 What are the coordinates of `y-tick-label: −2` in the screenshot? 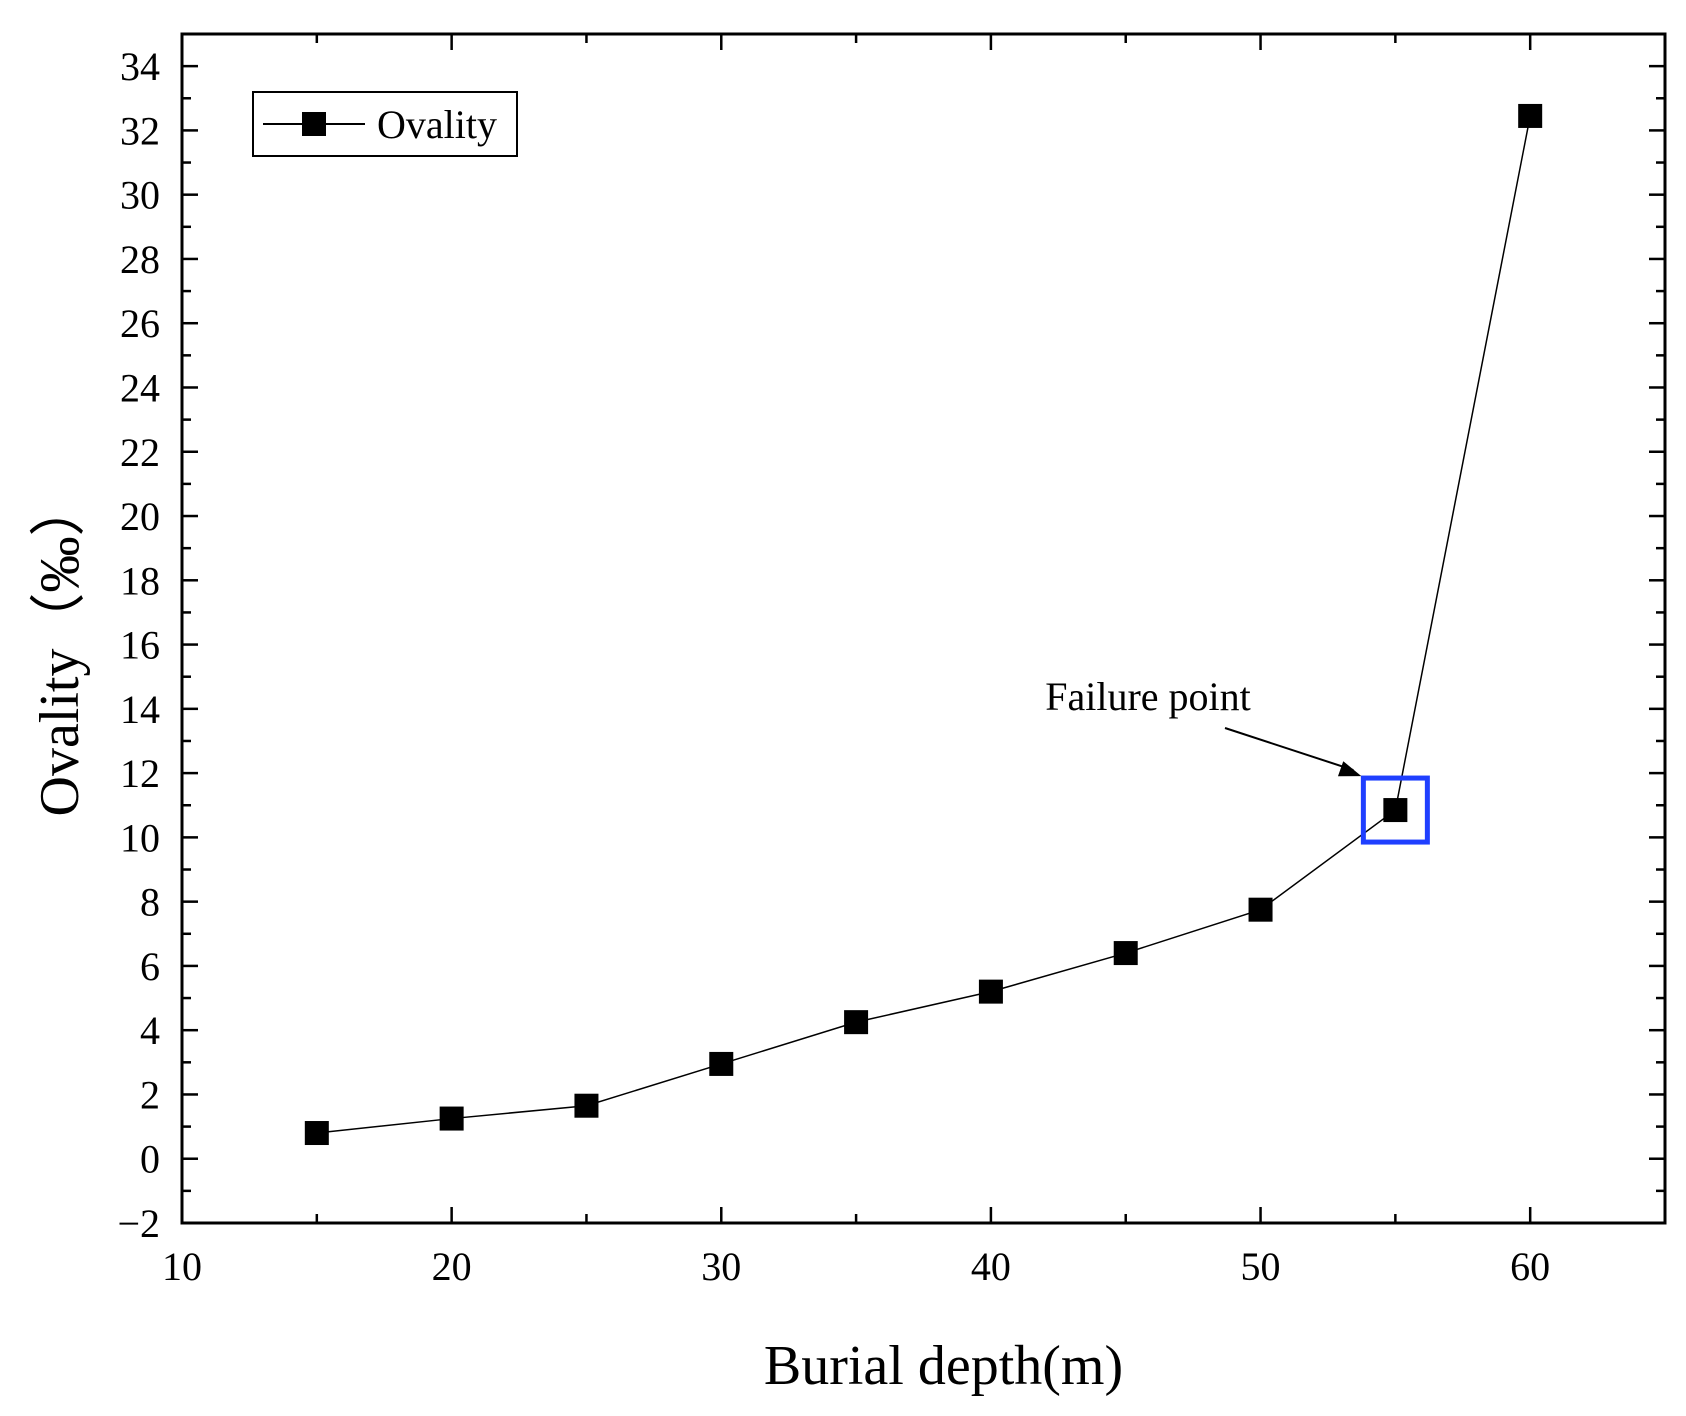 It's located at (138, 1223).